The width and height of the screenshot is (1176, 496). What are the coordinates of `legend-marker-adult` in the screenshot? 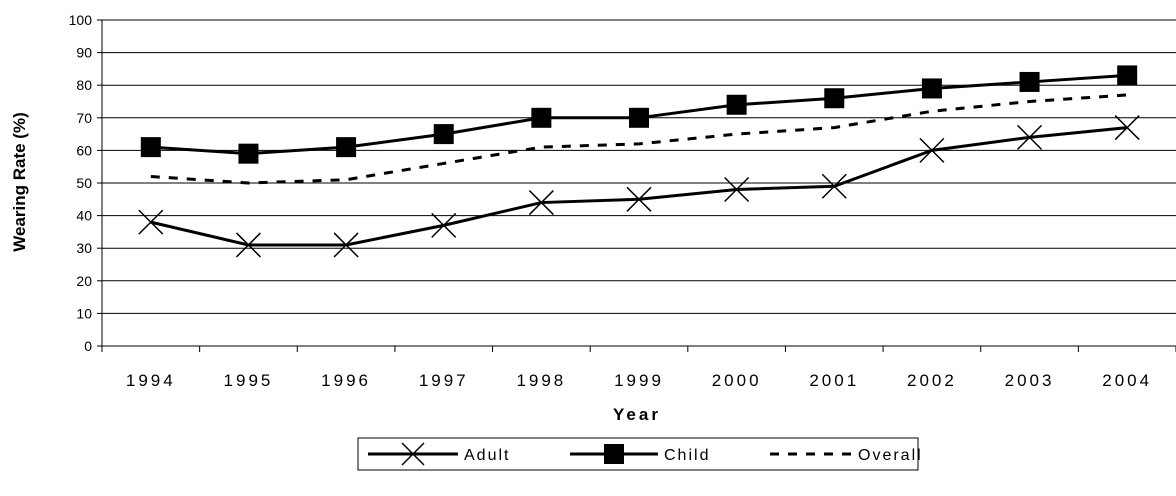 It's located at (413, 454).